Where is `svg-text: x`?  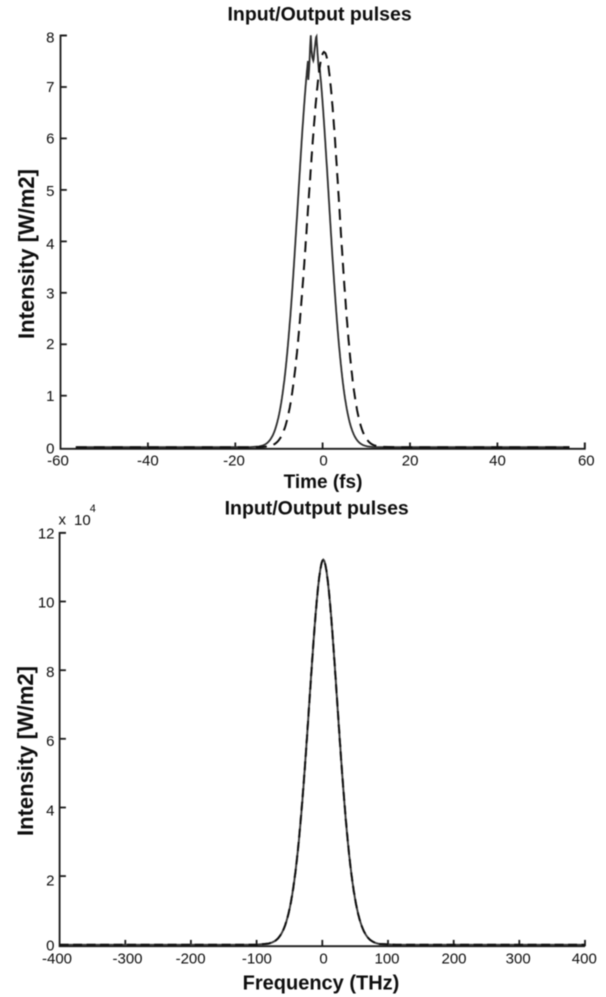
svg-text: x is located at coordinates (63, 520).